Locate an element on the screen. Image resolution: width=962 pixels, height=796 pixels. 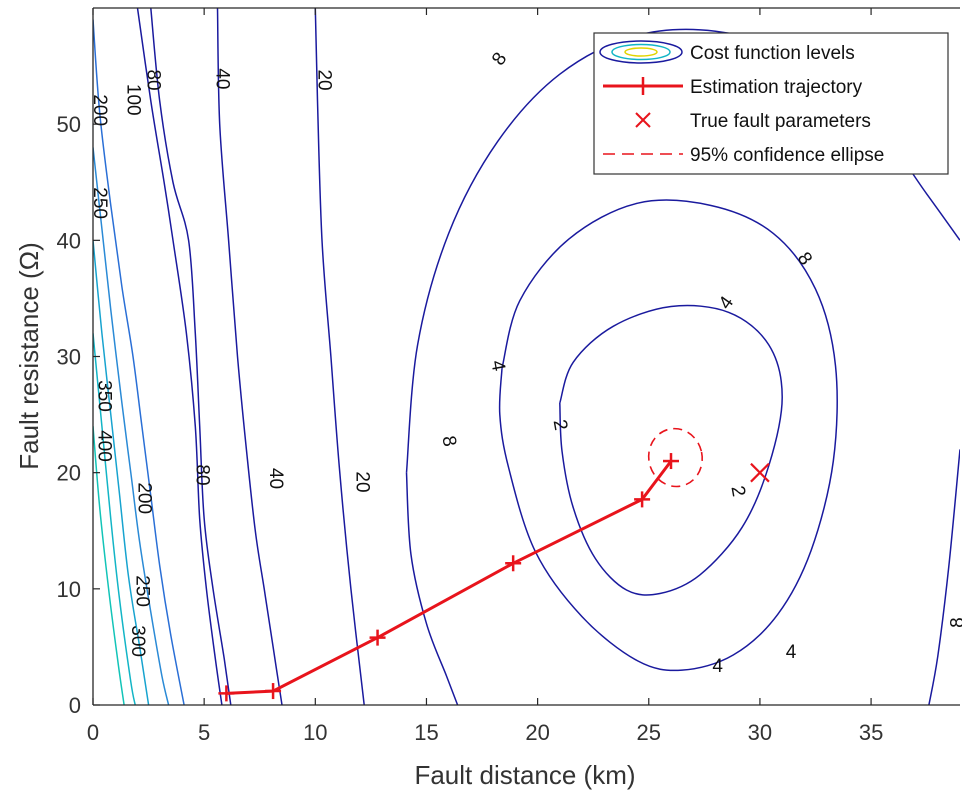
y-tick-label: 50 is located at coordinates (69, 124).